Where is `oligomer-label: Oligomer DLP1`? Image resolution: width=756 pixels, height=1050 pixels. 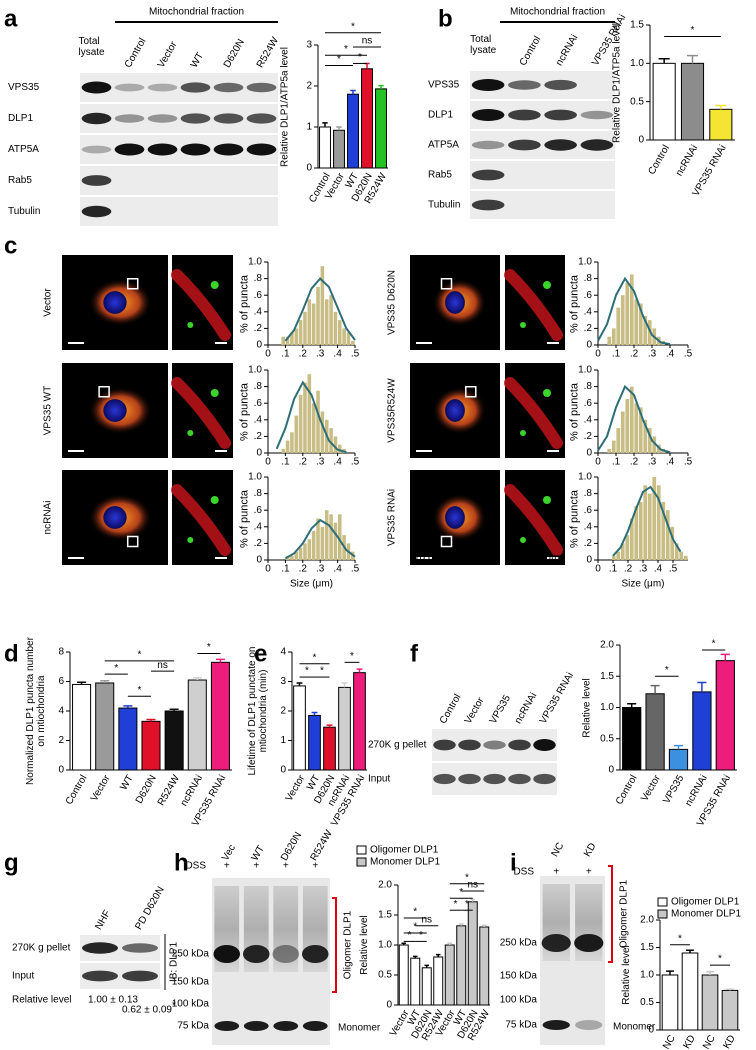 oligomer-label: Oligomer DLP1 is located at coordinates (624, 913).